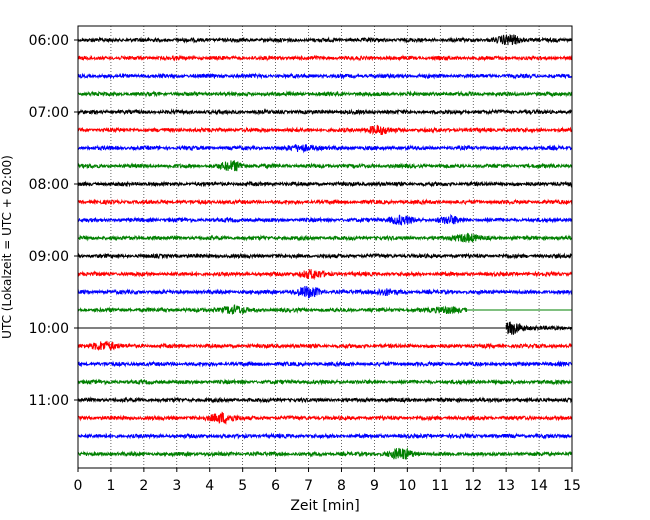 This screenshot has height=520, width=650. What do you see at coordinates (275, 486) in the screenshot?
I see `x-tick-label: 6` at bounding box center [275, 486].